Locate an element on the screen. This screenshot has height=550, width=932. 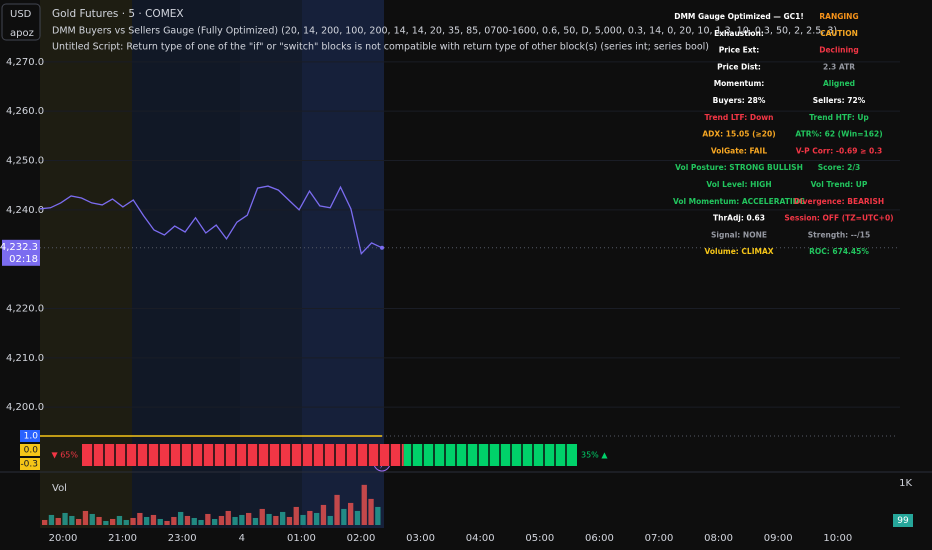
table-cell: Momentum: is located at coordinates (739, 83).